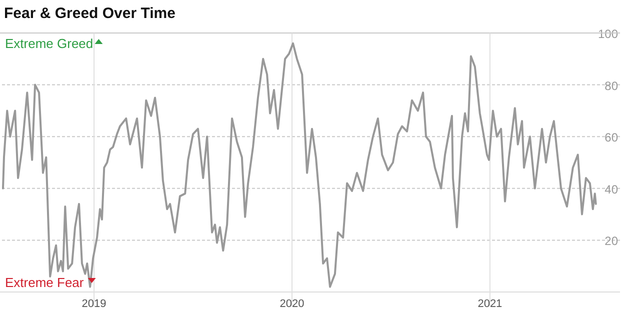 The image size is (624, 320). Describe the element at coordinates (90, 13) in the screenshot. I see `chart-title: Fear & Greed Over Time` at that location.